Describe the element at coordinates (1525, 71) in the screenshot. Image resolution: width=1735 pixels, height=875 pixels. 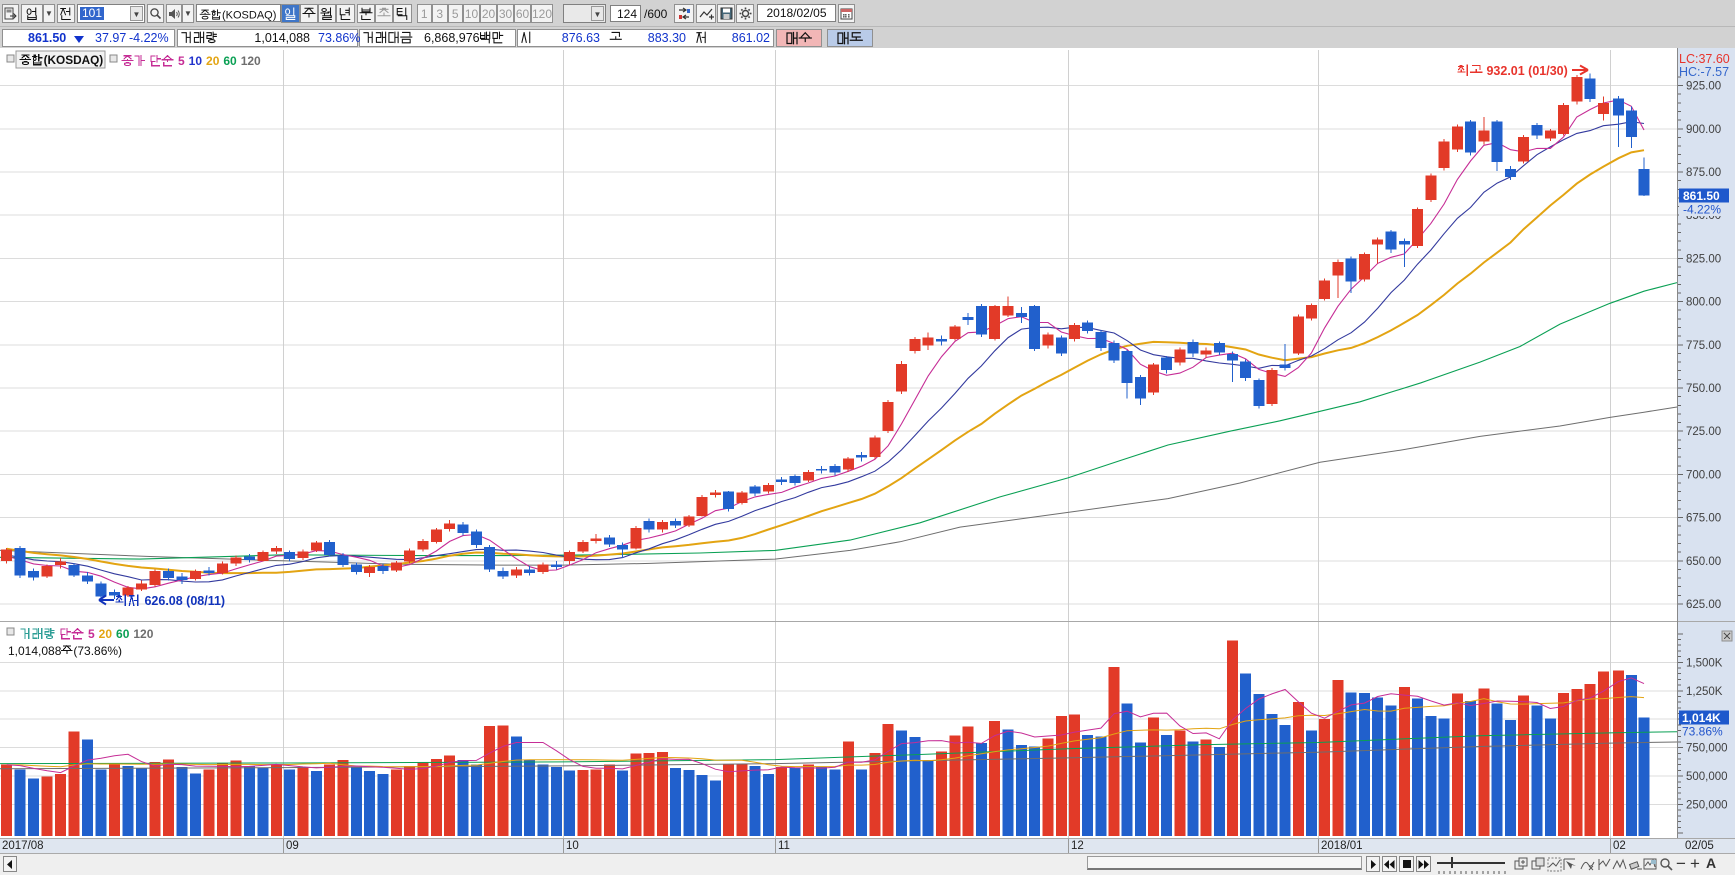
I see `svg-text: 932.01 (01/30)` at that location.